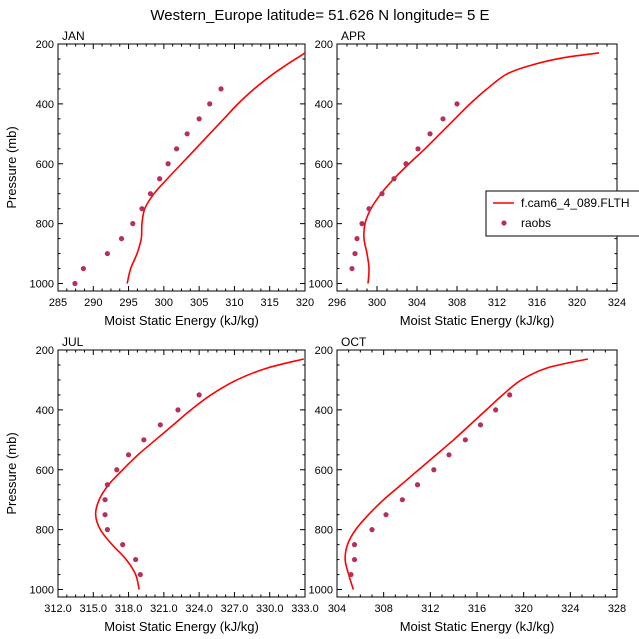 The width and height of the screenshot is (639, 639). Describe the element at coordinates (305, 609) in the screenshot. I see `x-tick-label: 333.0` at that location.